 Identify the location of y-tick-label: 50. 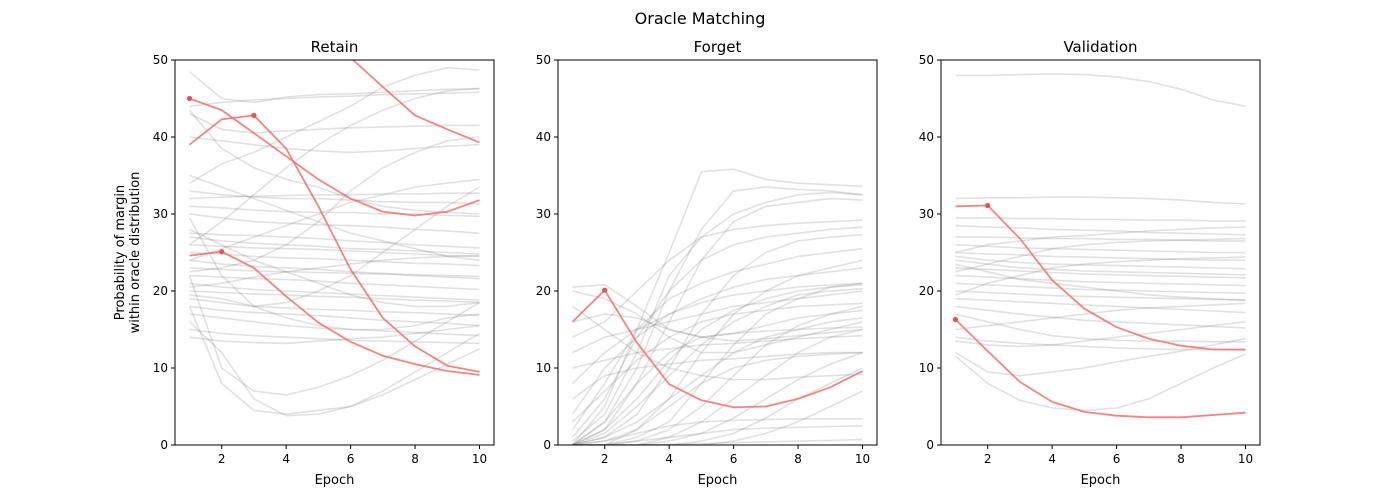
(543, 60).